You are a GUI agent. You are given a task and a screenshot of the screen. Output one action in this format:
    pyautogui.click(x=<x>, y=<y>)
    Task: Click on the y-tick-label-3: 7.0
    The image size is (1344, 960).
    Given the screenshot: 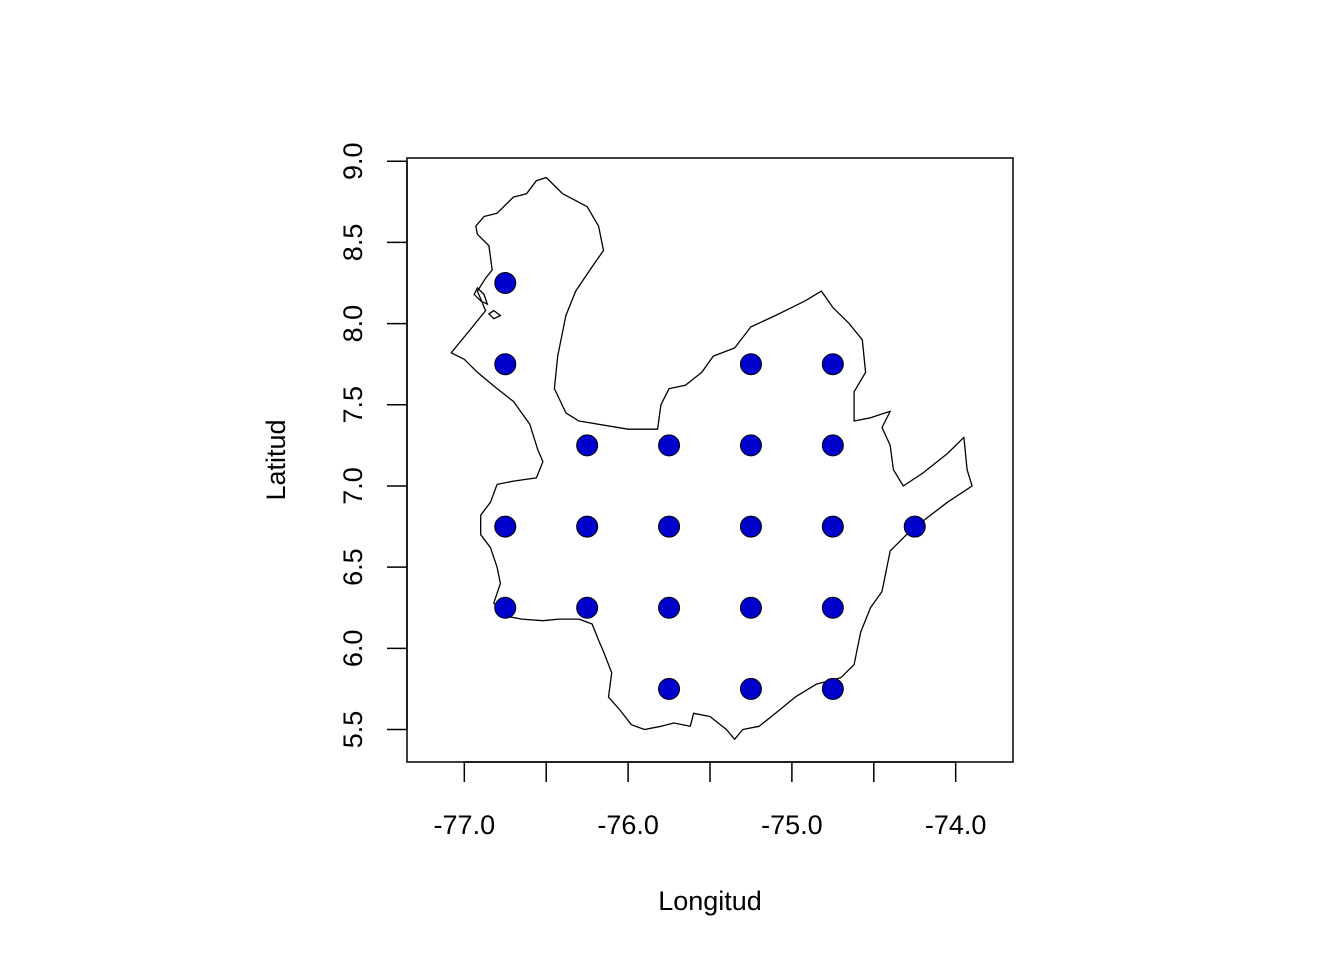 What is the action you would take?
    pyautogui.click(x=353, y=486)
    